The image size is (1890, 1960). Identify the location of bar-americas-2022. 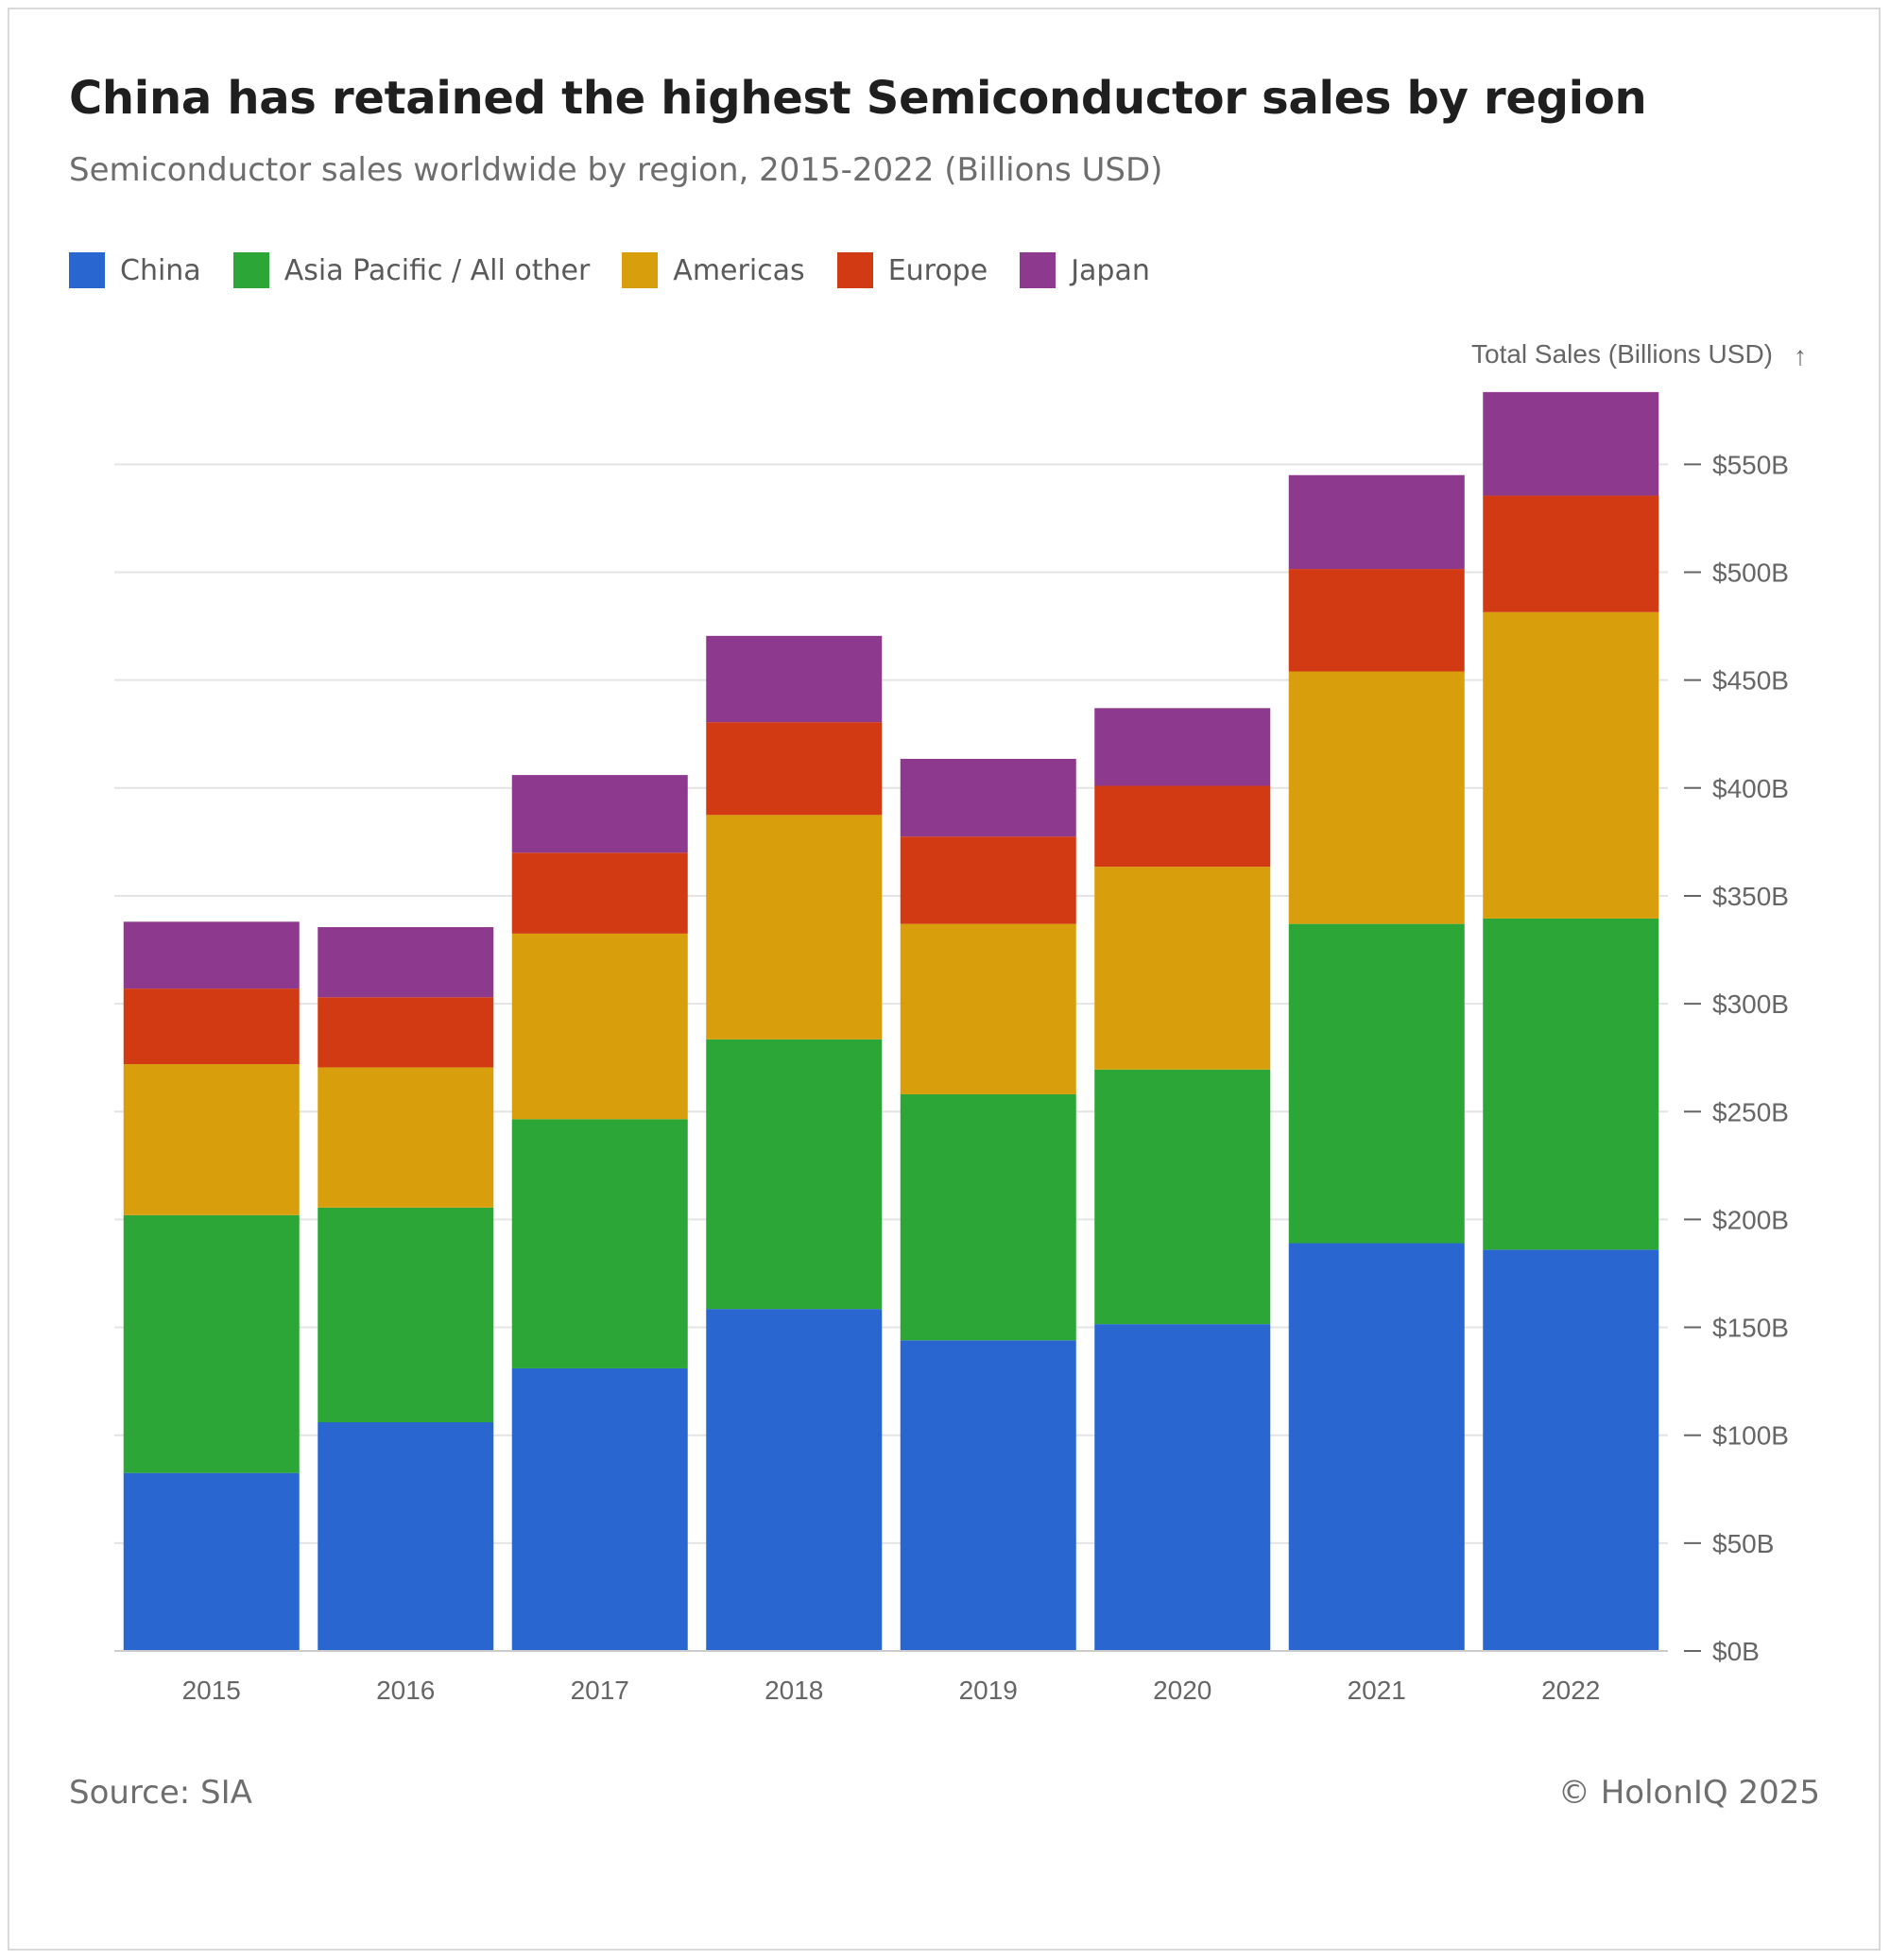
(1571, 765).